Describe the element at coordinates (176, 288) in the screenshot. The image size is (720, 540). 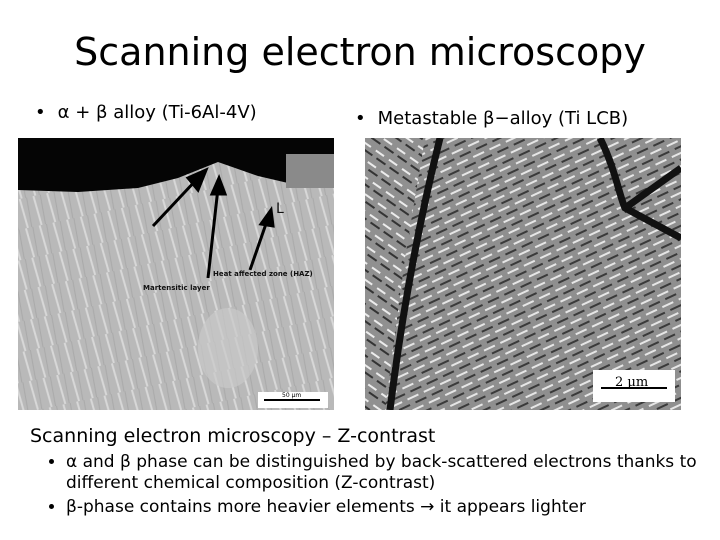
I see `image-label: Martensitic layer` at that location.